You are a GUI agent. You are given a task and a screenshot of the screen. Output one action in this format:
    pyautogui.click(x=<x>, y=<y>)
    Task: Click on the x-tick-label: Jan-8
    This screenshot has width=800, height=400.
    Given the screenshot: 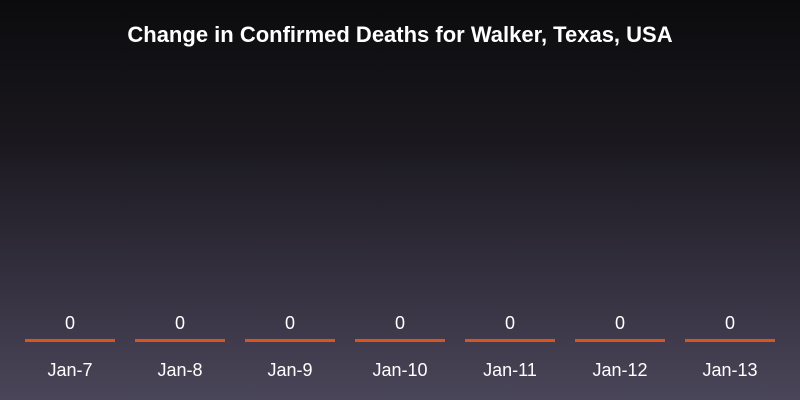 What is the action you would take?
    pyautogui.click(x=179, y=370)
    